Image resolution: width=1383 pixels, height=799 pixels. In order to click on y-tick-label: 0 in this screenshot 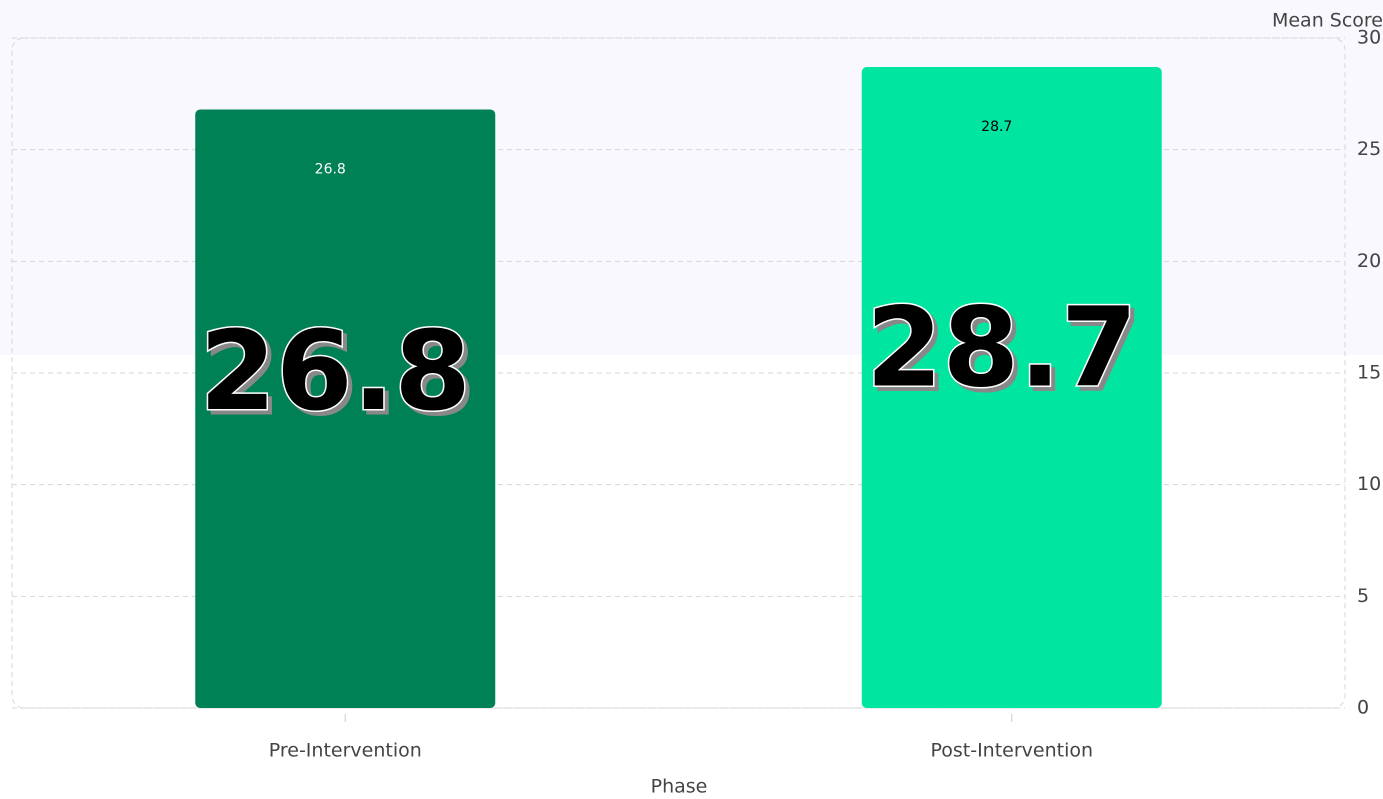, I will do `click(1363, 708)`.